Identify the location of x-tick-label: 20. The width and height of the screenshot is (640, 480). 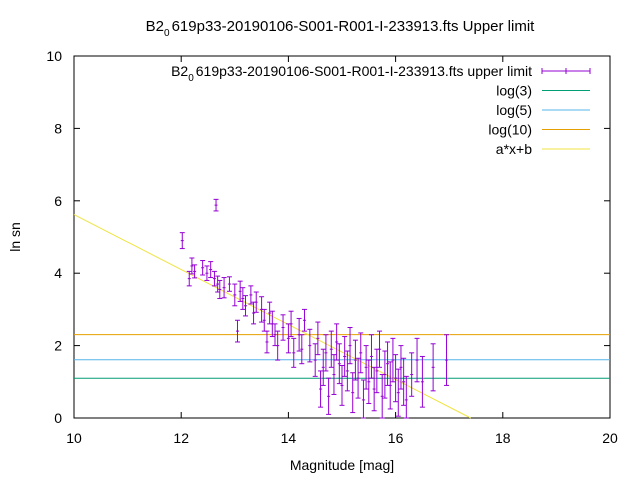
(610, 438).